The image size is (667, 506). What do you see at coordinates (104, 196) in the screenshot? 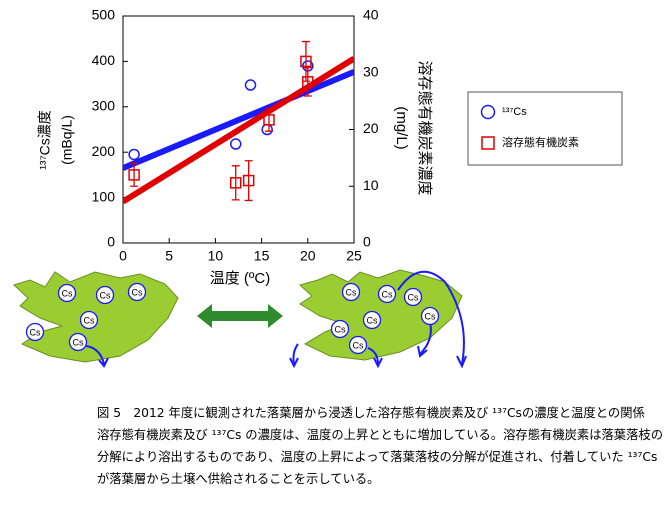
I see `y-tick-label: 100` at bounding box center [104, 196].